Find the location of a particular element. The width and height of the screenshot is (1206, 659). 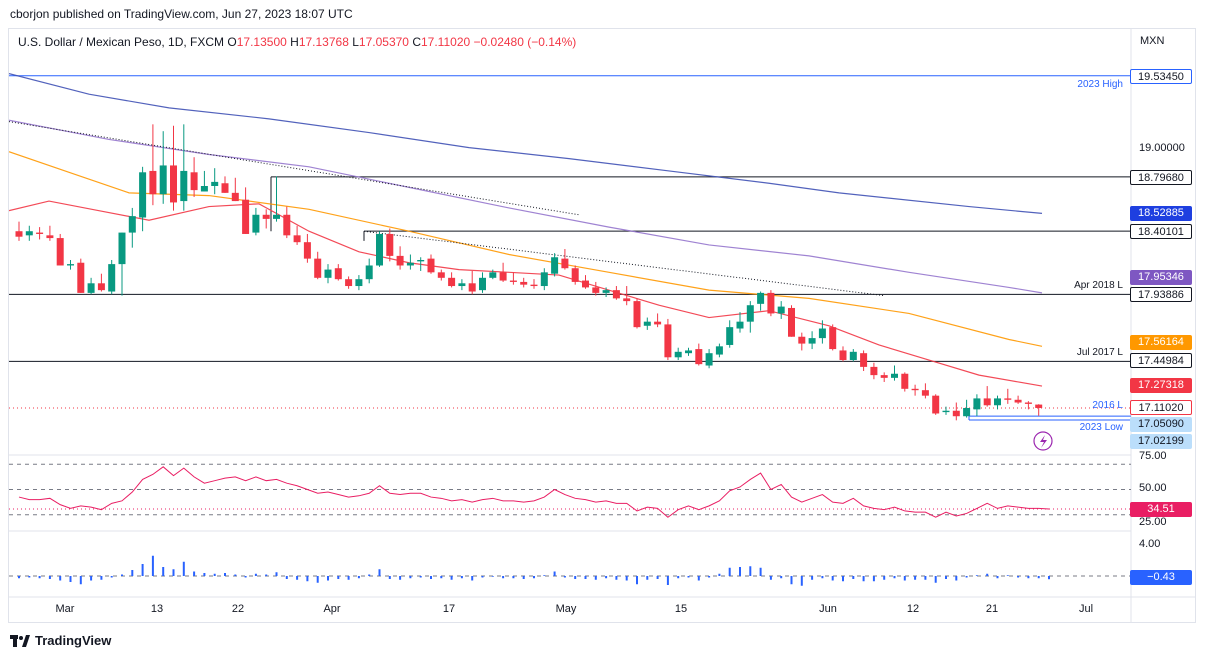

low-label: L is located at coordinates (355, 42).